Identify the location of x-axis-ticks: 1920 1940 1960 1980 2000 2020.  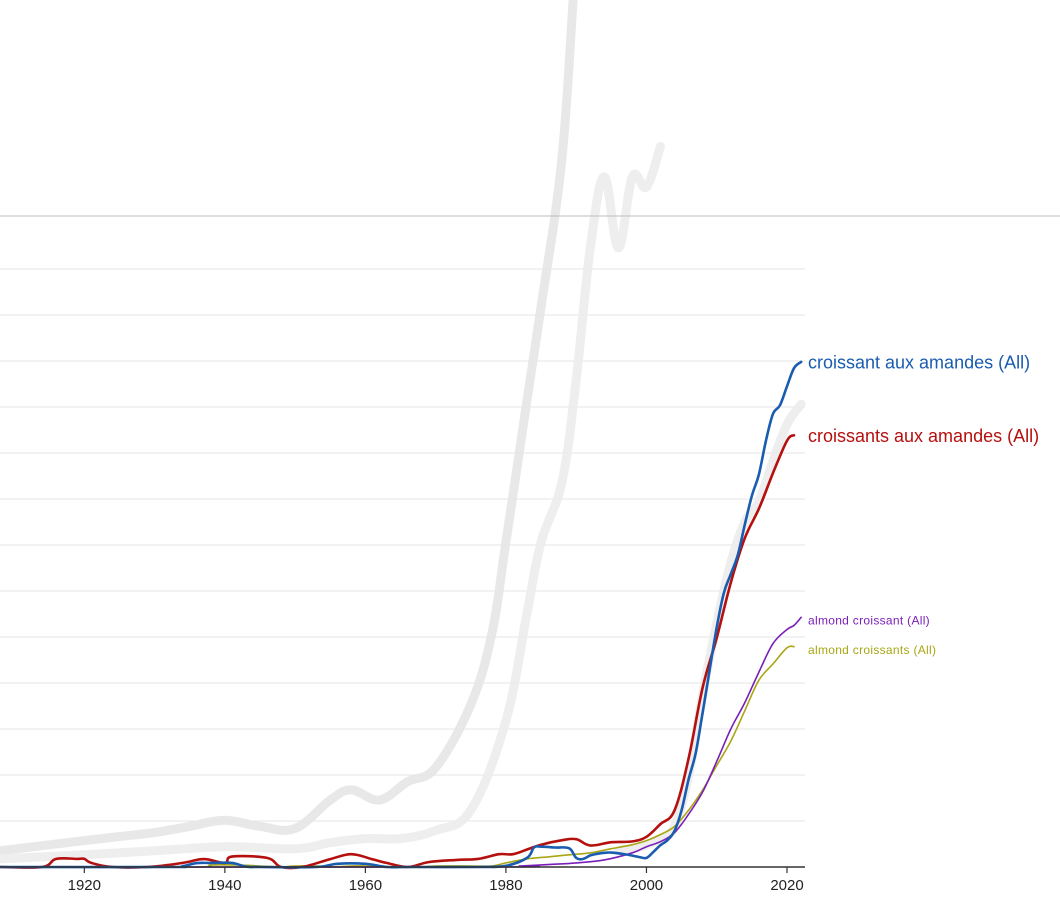
(436, 880).